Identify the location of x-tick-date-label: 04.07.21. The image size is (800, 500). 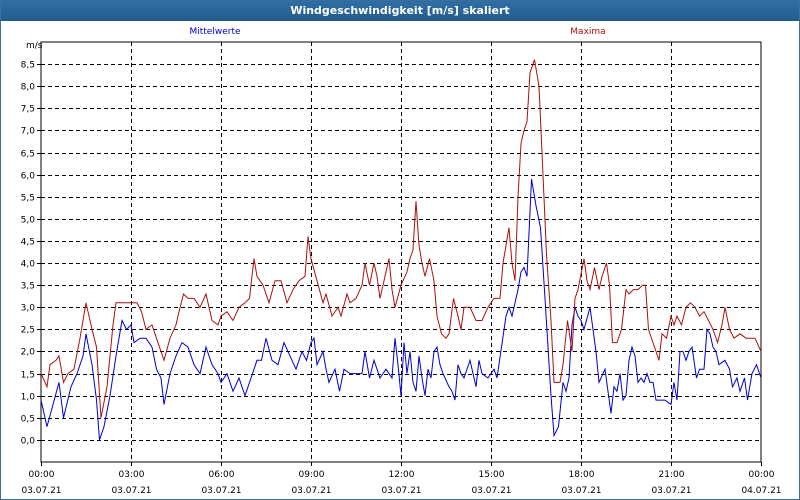
(761, 491).